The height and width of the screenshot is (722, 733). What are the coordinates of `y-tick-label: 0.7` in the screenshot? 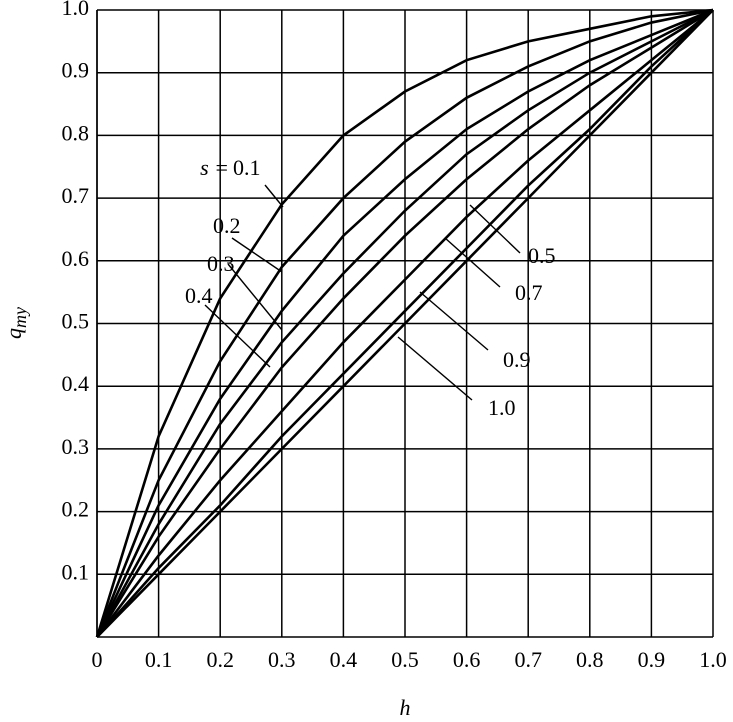 It's located at (76, 195).